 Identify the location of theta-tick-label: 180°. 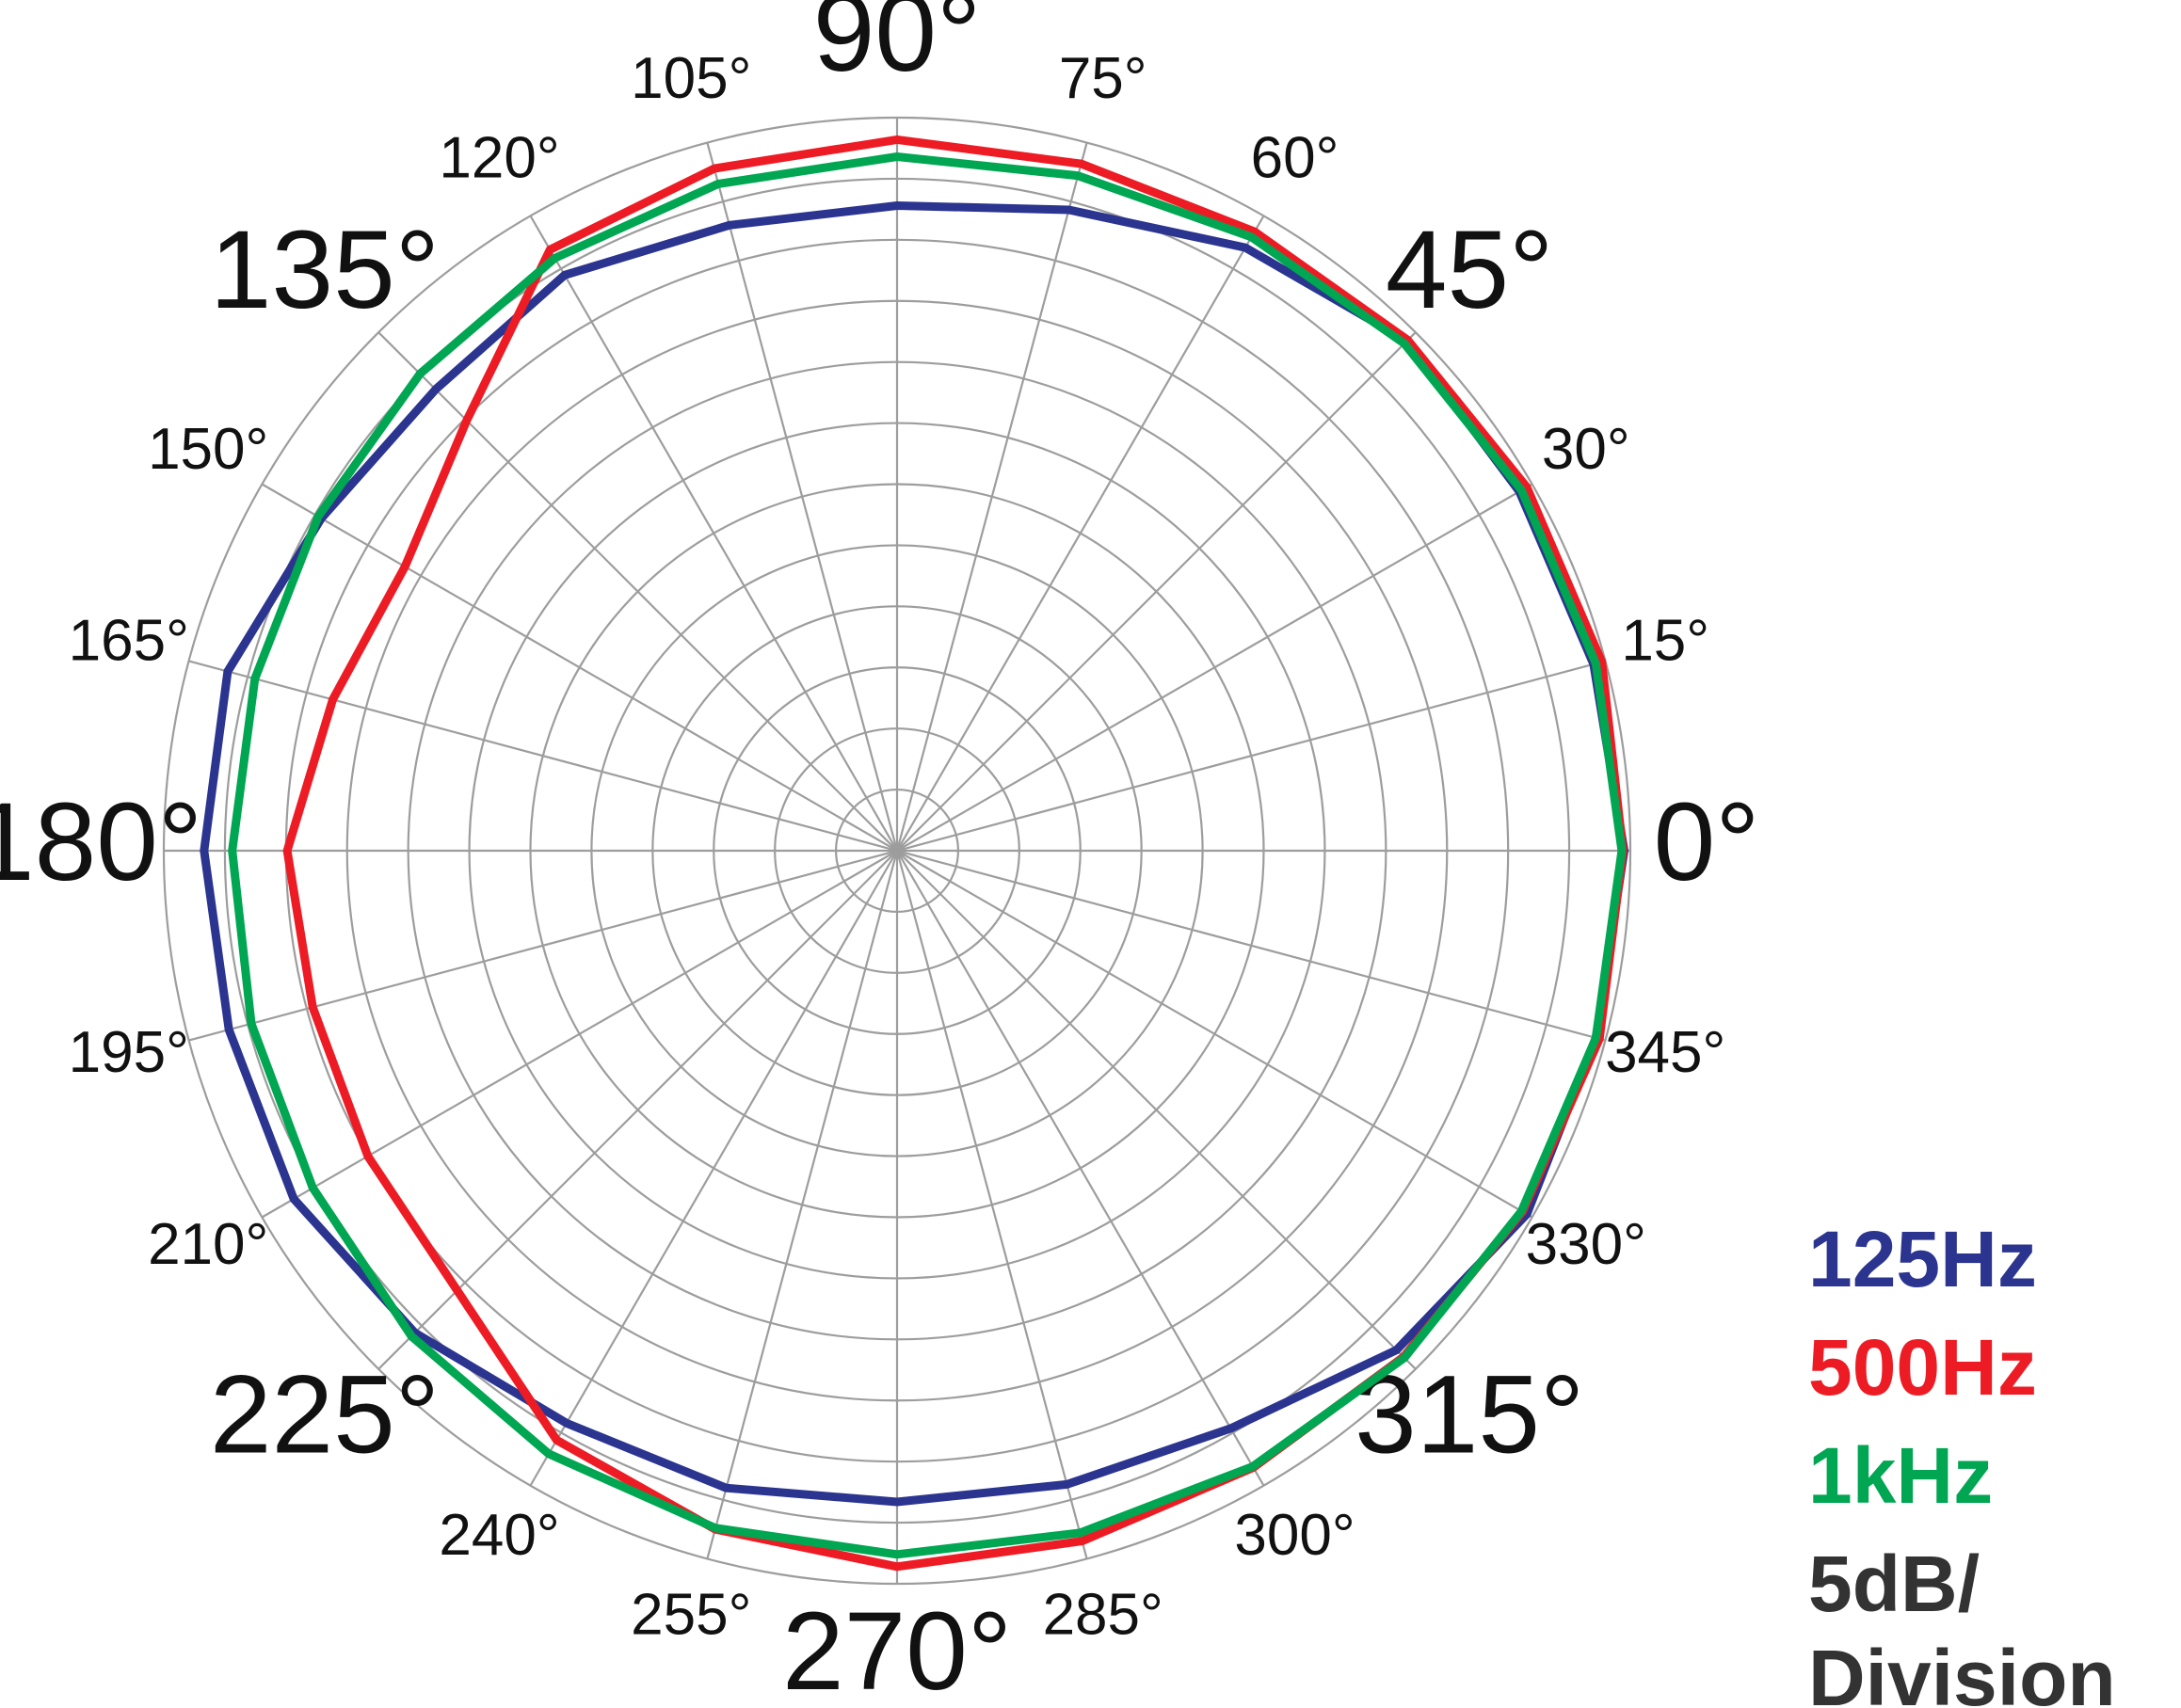
(101, 842).